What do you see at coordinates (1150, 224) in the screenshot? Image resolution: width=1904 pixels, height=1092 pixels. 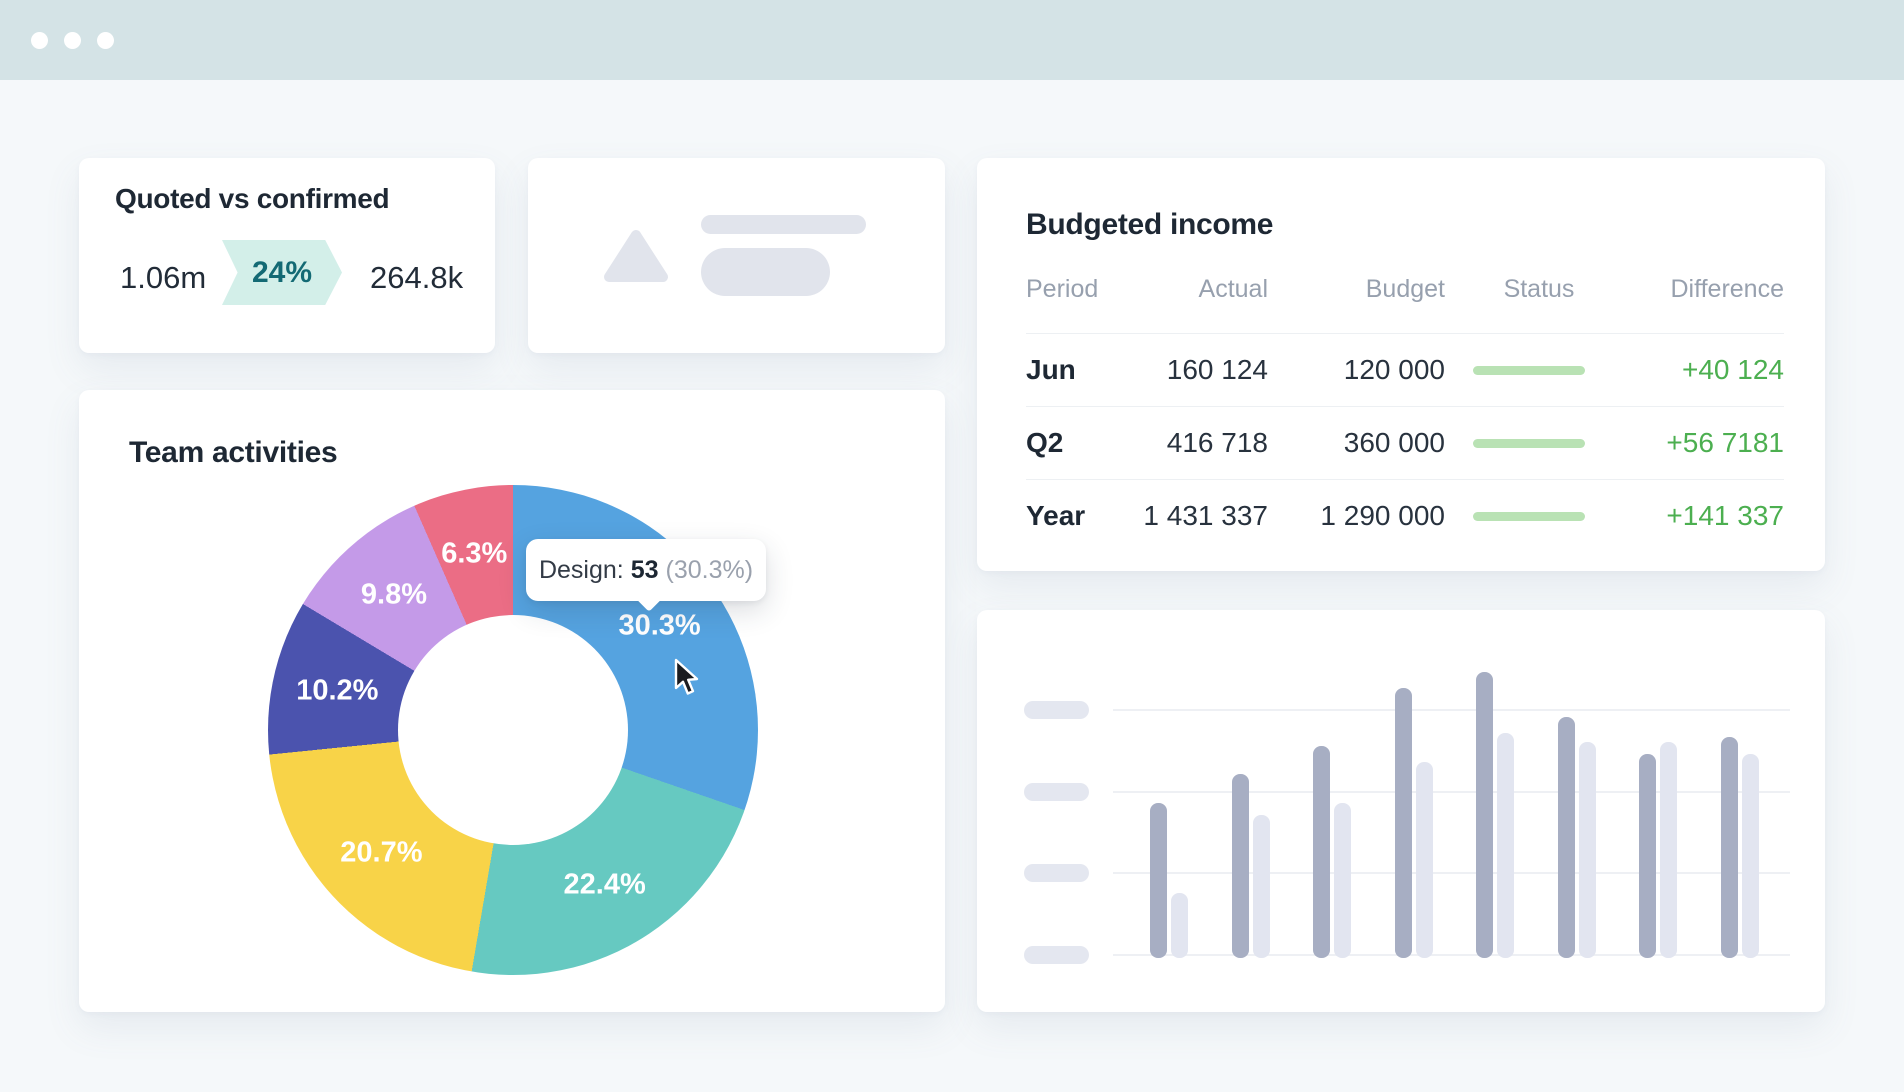 I see `budgeted-income-title: Budgeted income` at bounding box center [1150, 224].